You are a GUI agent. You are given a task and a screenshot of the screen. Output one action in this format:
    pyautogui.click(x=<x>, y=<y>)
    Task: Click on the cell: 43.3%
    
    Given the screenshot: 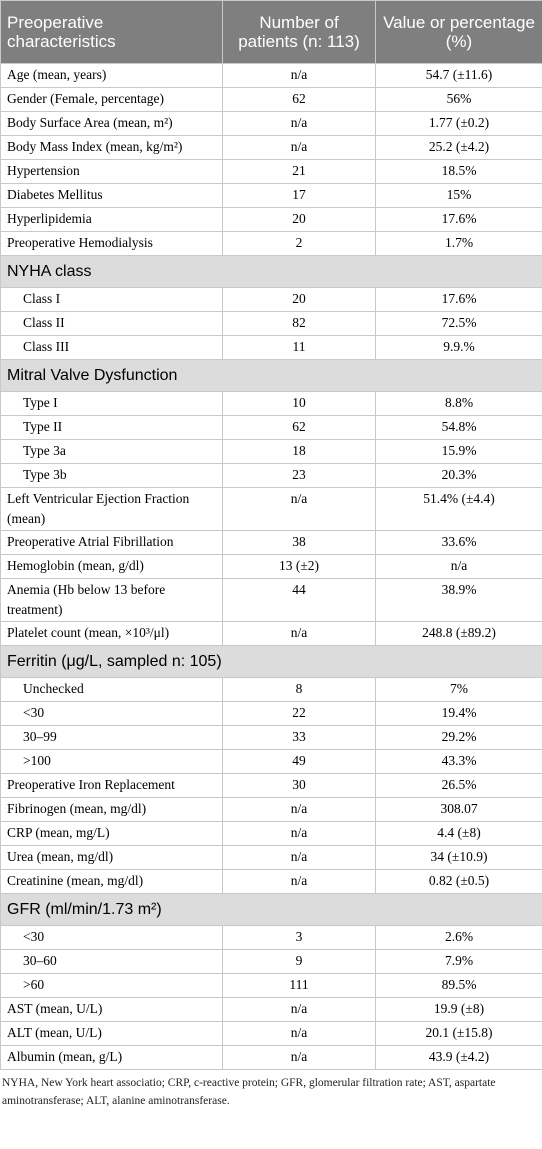 What is the action you would take?
    pyautogui.click(x=458, y=761)
    